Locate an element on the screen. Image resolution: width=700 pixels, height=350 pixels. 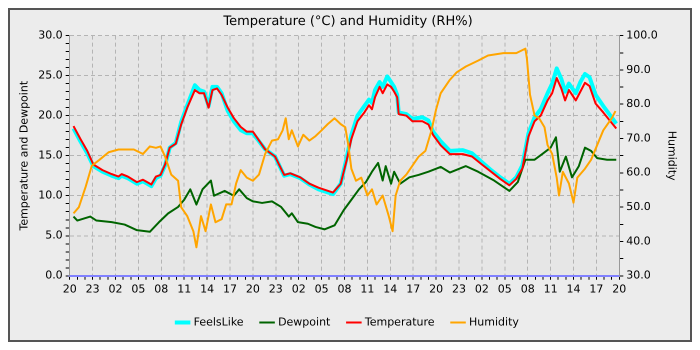
legend-label: FeelsLike is located at coordinates (219, 321).